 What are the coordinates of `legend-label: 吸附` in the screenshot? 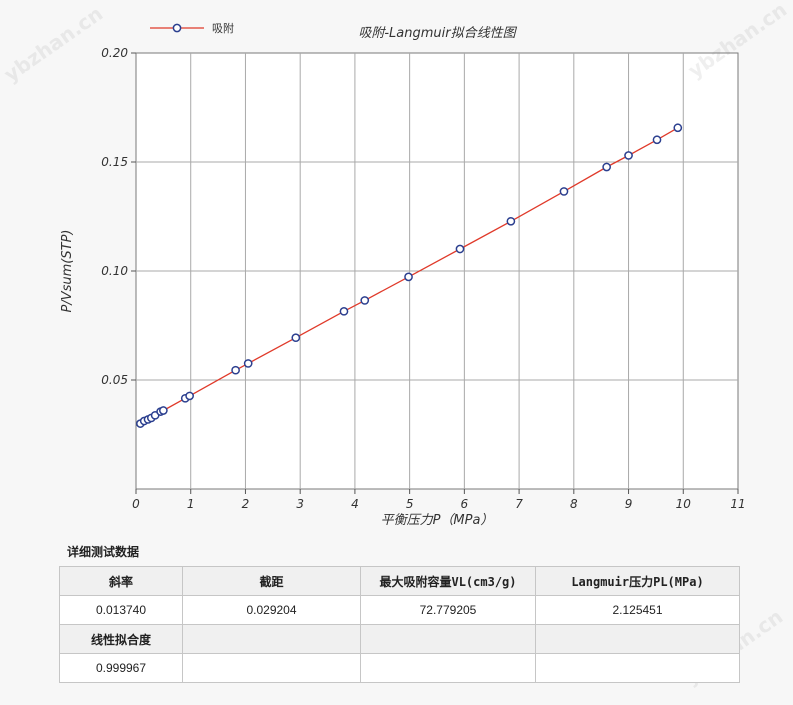 It's located at (223, 28).